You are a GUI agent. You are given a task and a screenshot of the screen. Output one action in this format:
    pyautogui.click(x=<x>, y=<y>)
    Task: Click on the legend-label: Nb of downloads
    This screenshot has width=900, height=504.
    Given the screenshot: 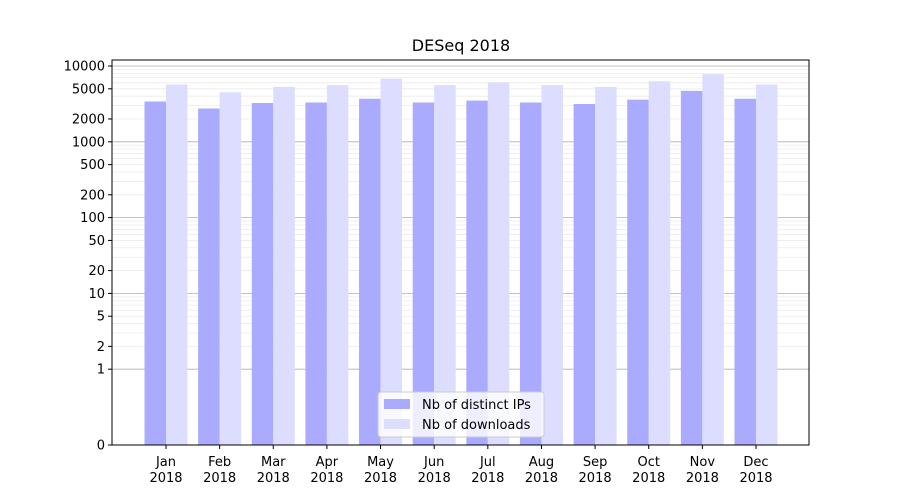 What is the action you would take?
    pyautogui.click(x=476, y=425)
    